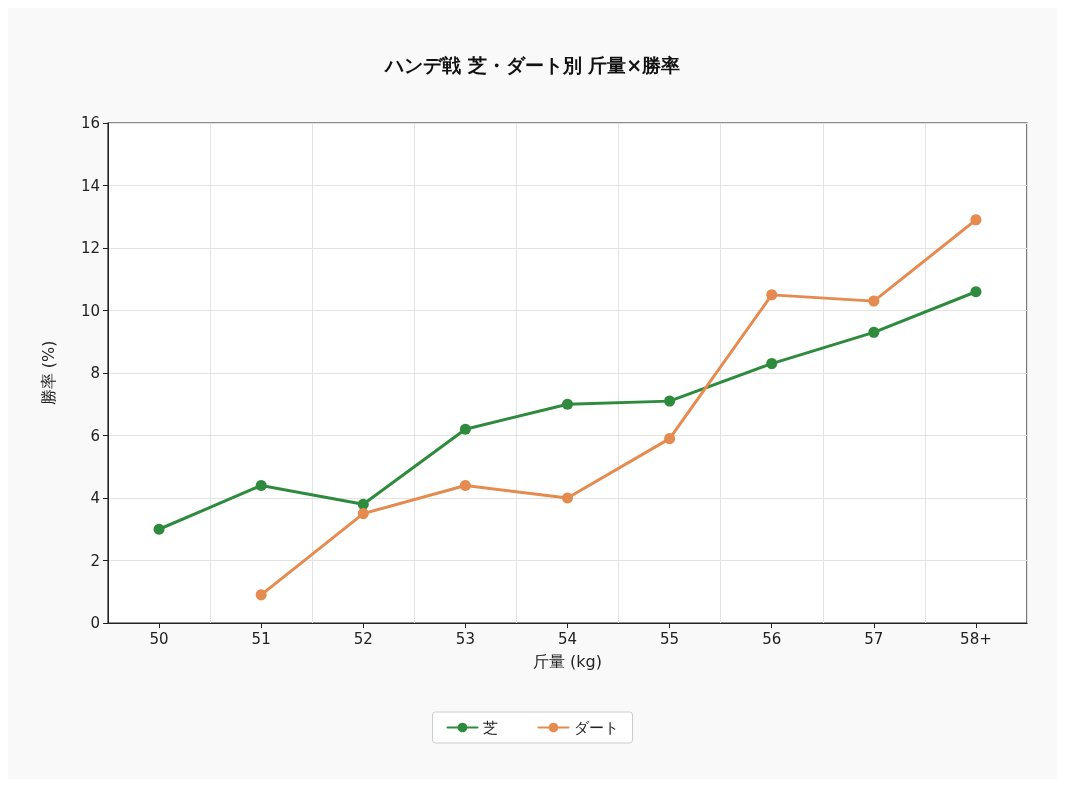 This screenshot has height=787, width=1065. I want to click on legend-label: 芝, so click(490, 727).